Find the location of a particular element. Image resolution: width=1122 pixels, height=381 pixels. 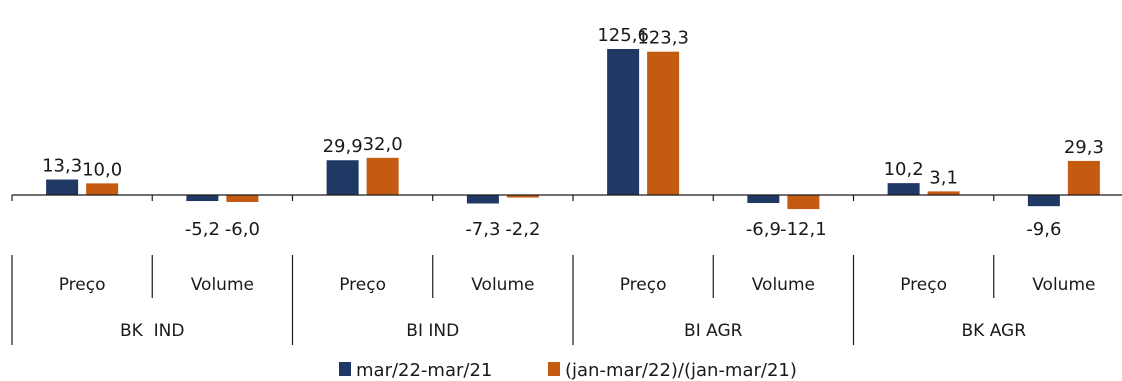

value-label-s2-3: 32,0 is located at coordinates (383, 144).